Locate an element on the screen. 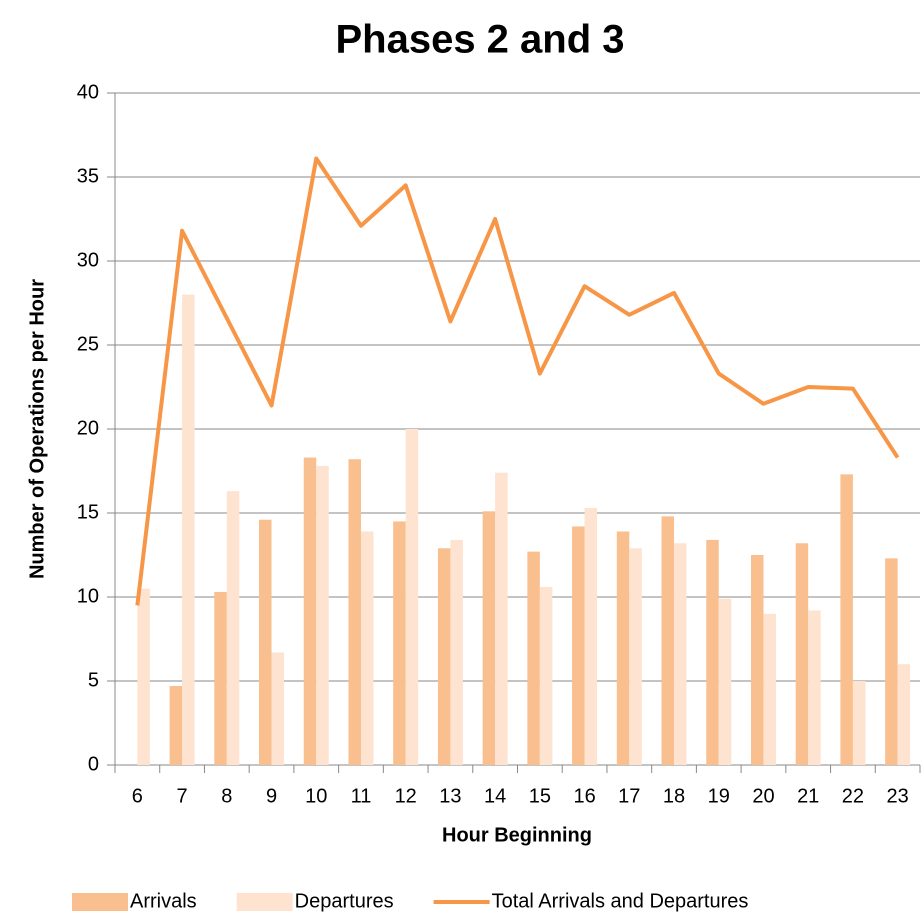  x-tick-label: 22 is located at coordinates (853, 796).